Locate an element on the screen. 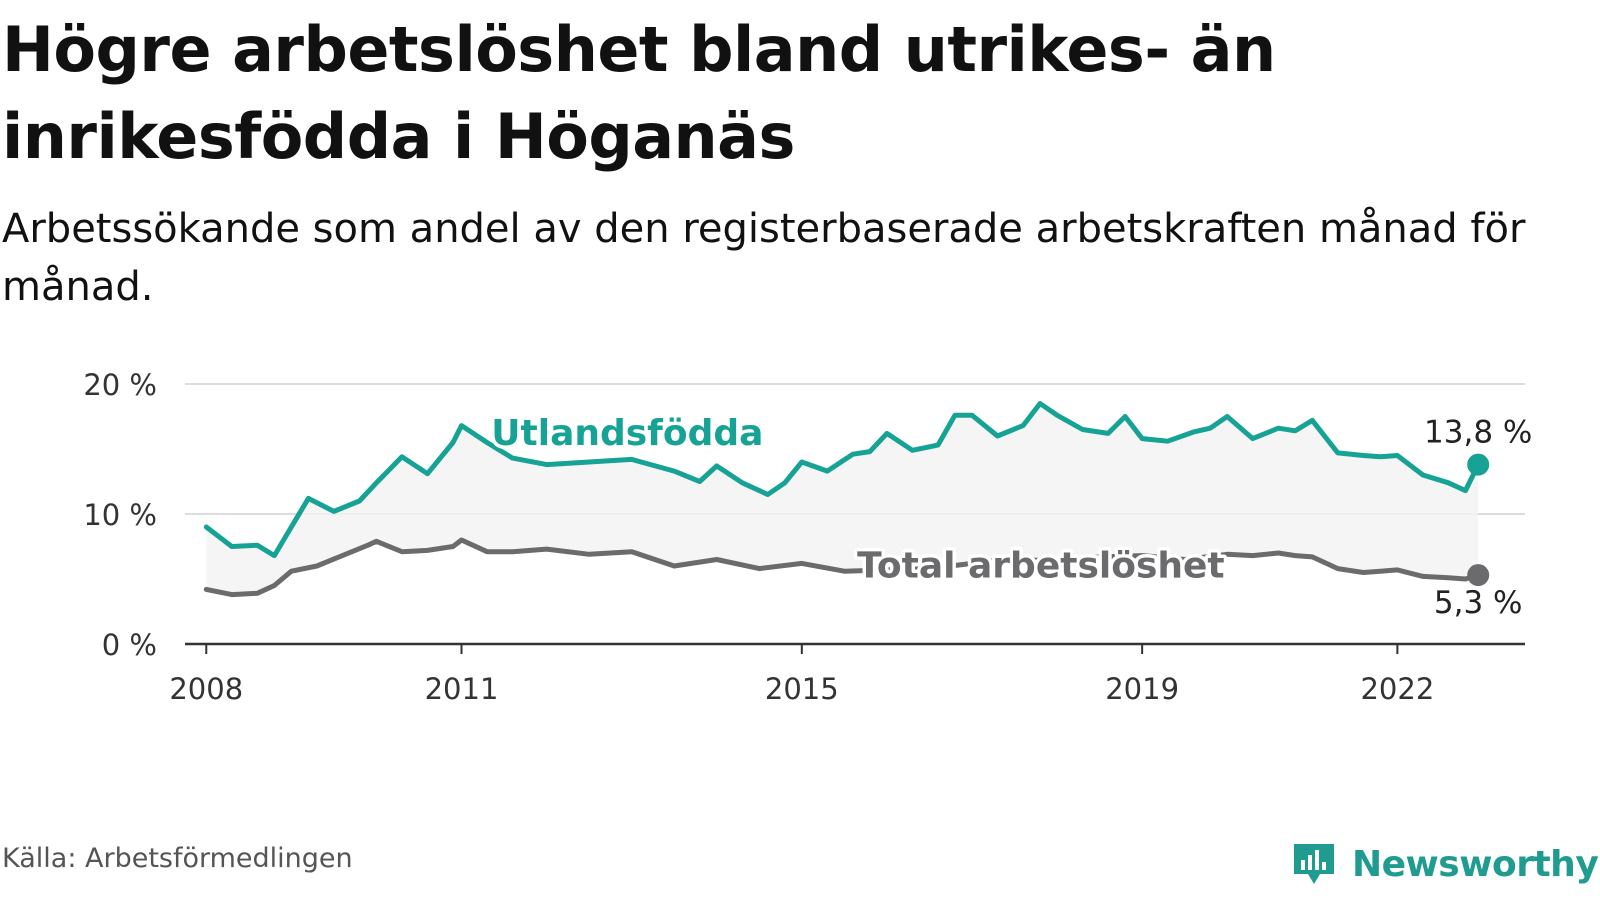 Image resolution: width=1600 pixels, height=900 pixels. y-tick-label: 20 % is located at coordinates (120, 385).